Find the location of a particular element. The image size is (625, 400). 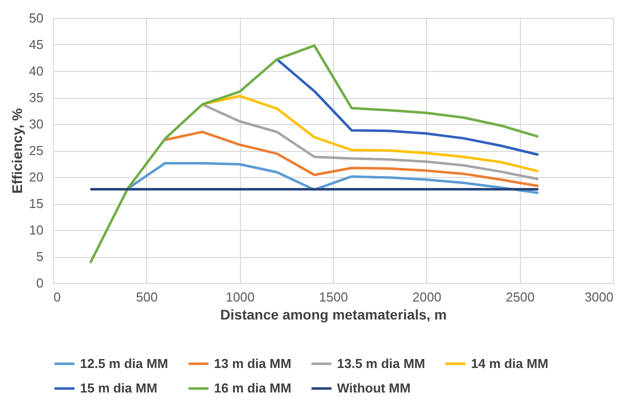

legend-label: 14 m dia MM is located at coordinates (509, 363).